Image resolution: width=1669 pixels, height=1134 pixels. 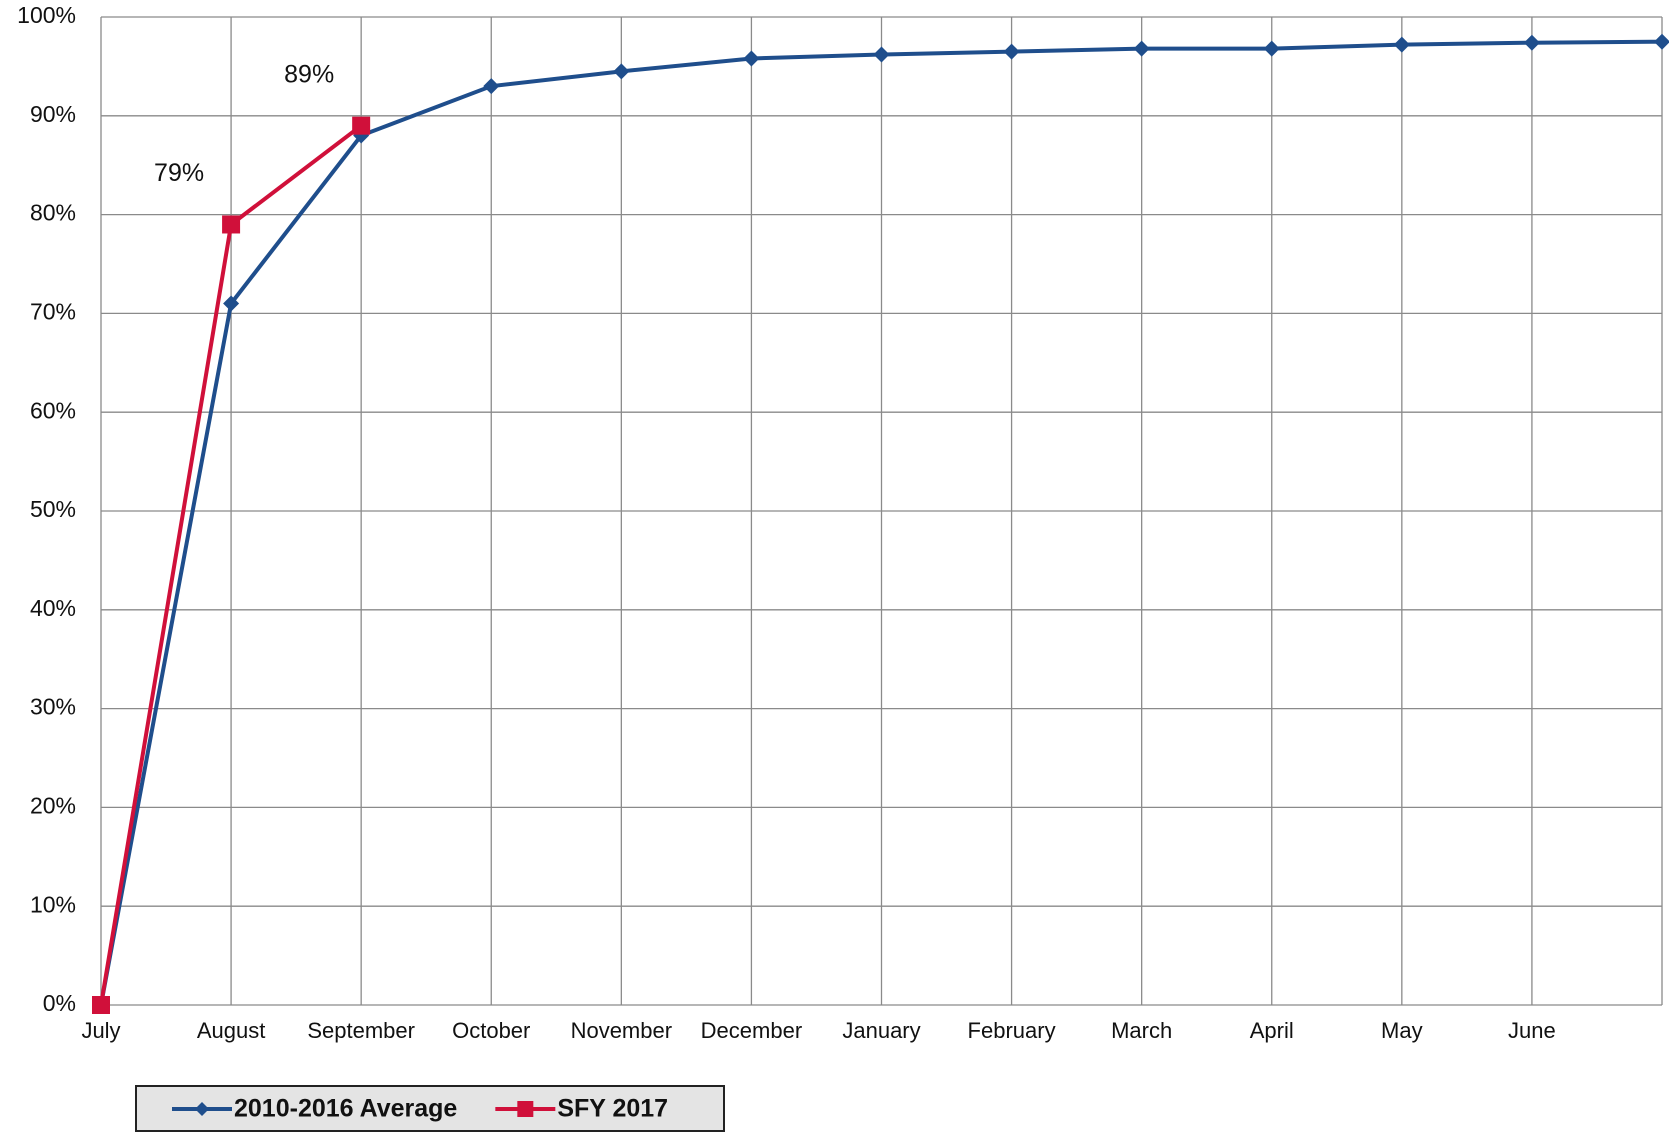 I want to click on x-tick-label: October, so click(x=491, y=1030).